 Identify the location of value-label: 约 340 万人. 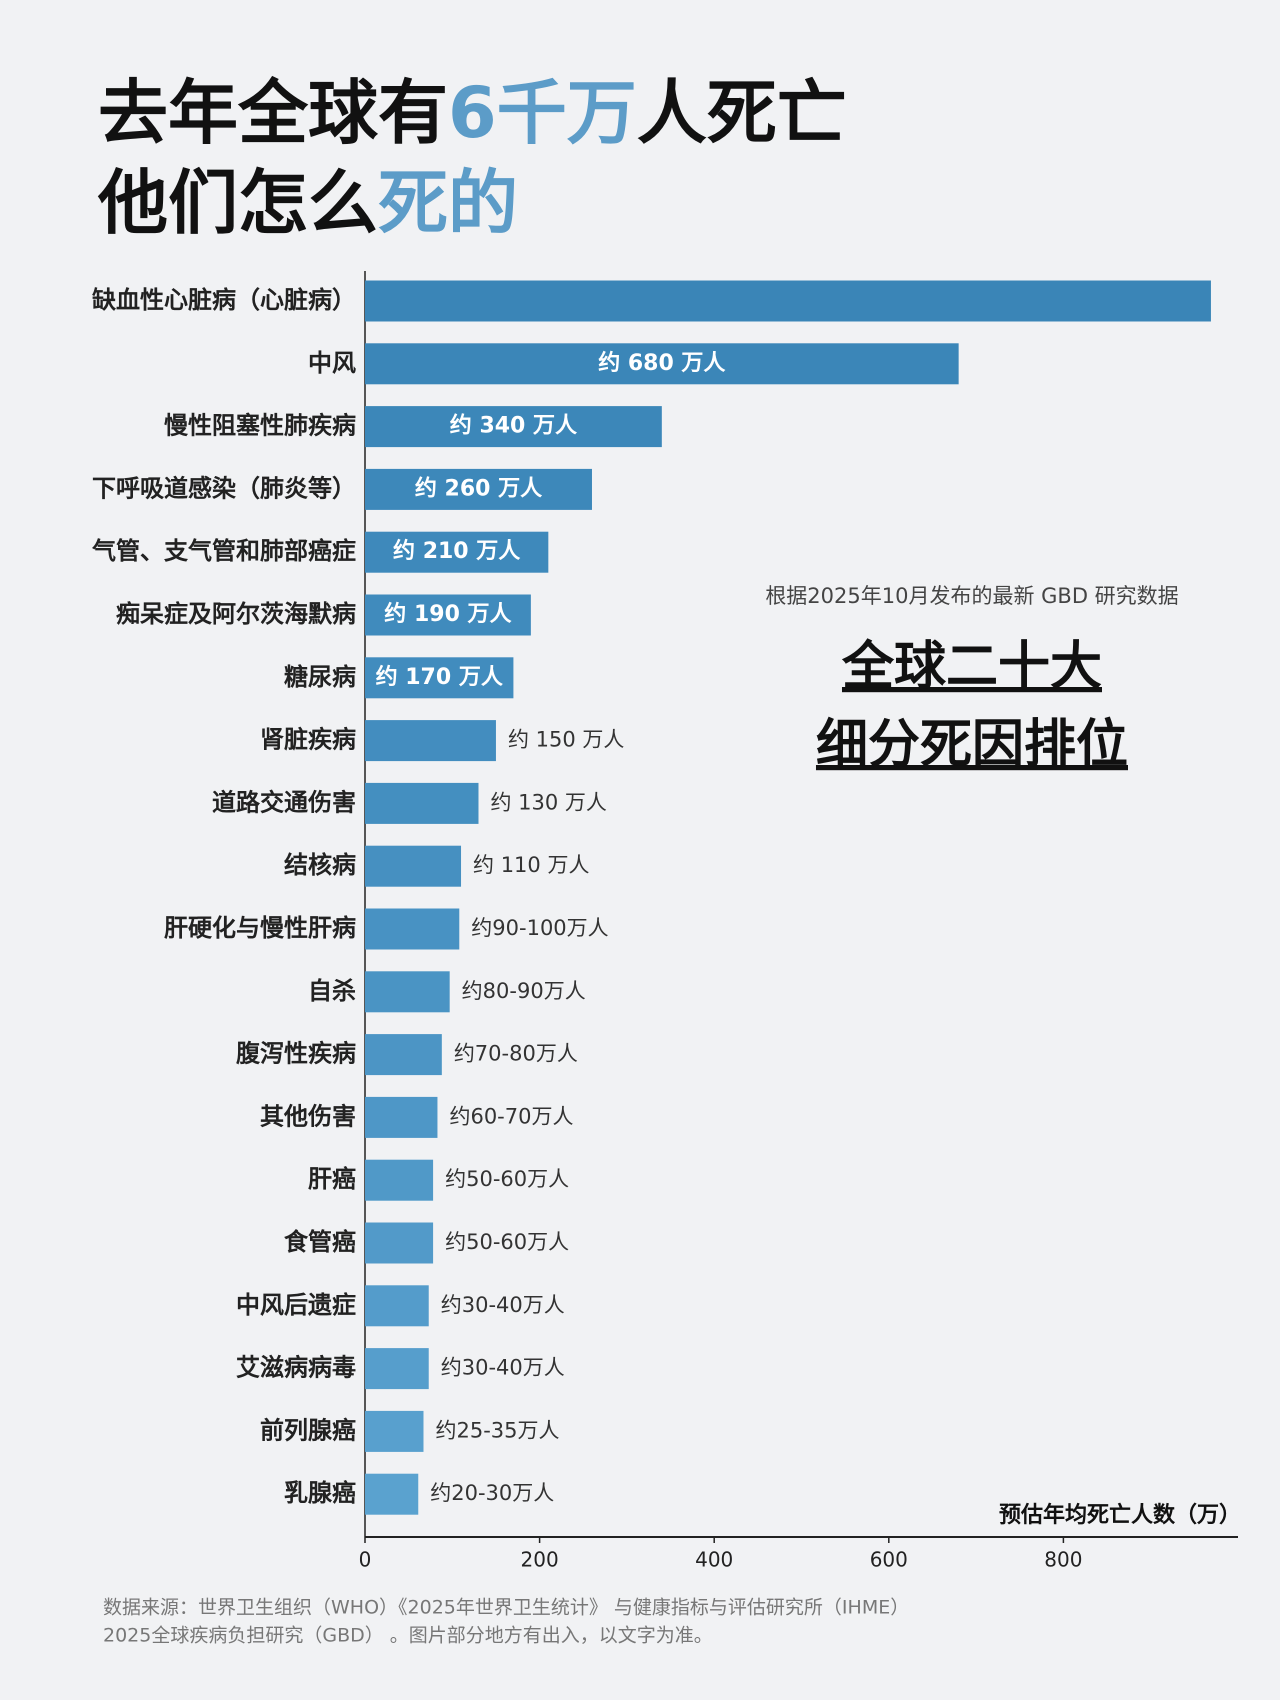
(513, 426).